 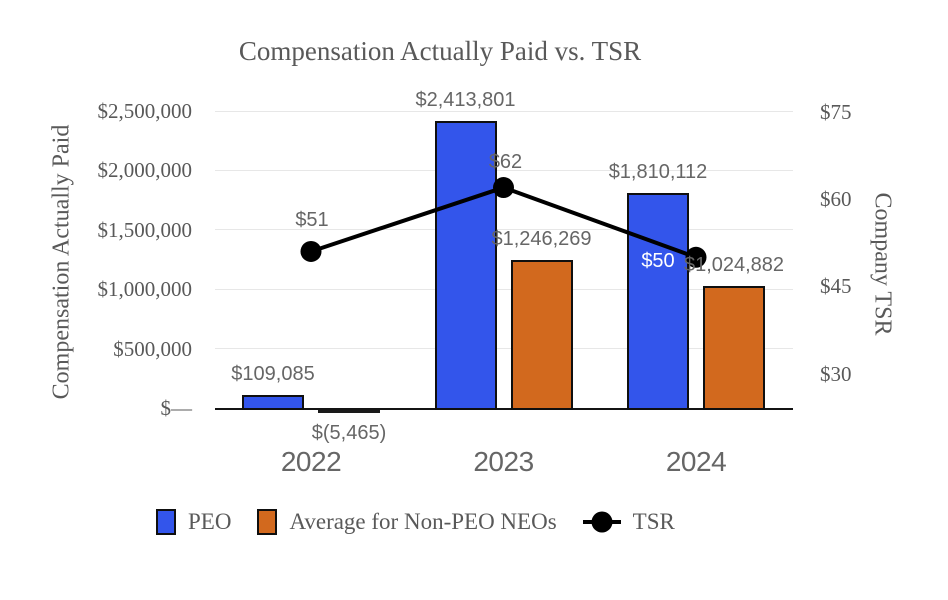 I want to click on x-axis-category-label: 2022, so click(x=311, y=461).